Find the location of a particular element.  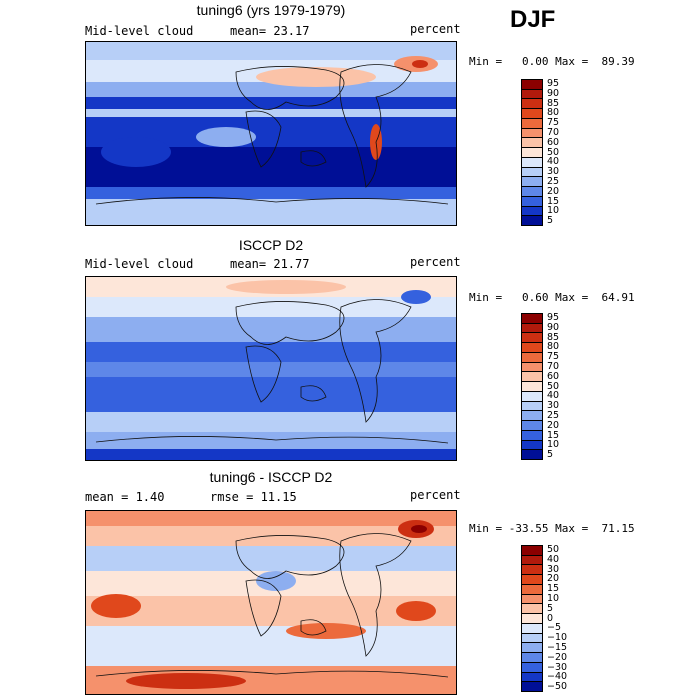

panel-3-mean-label: mean = 1.40 is located at coordinates (125, 497).